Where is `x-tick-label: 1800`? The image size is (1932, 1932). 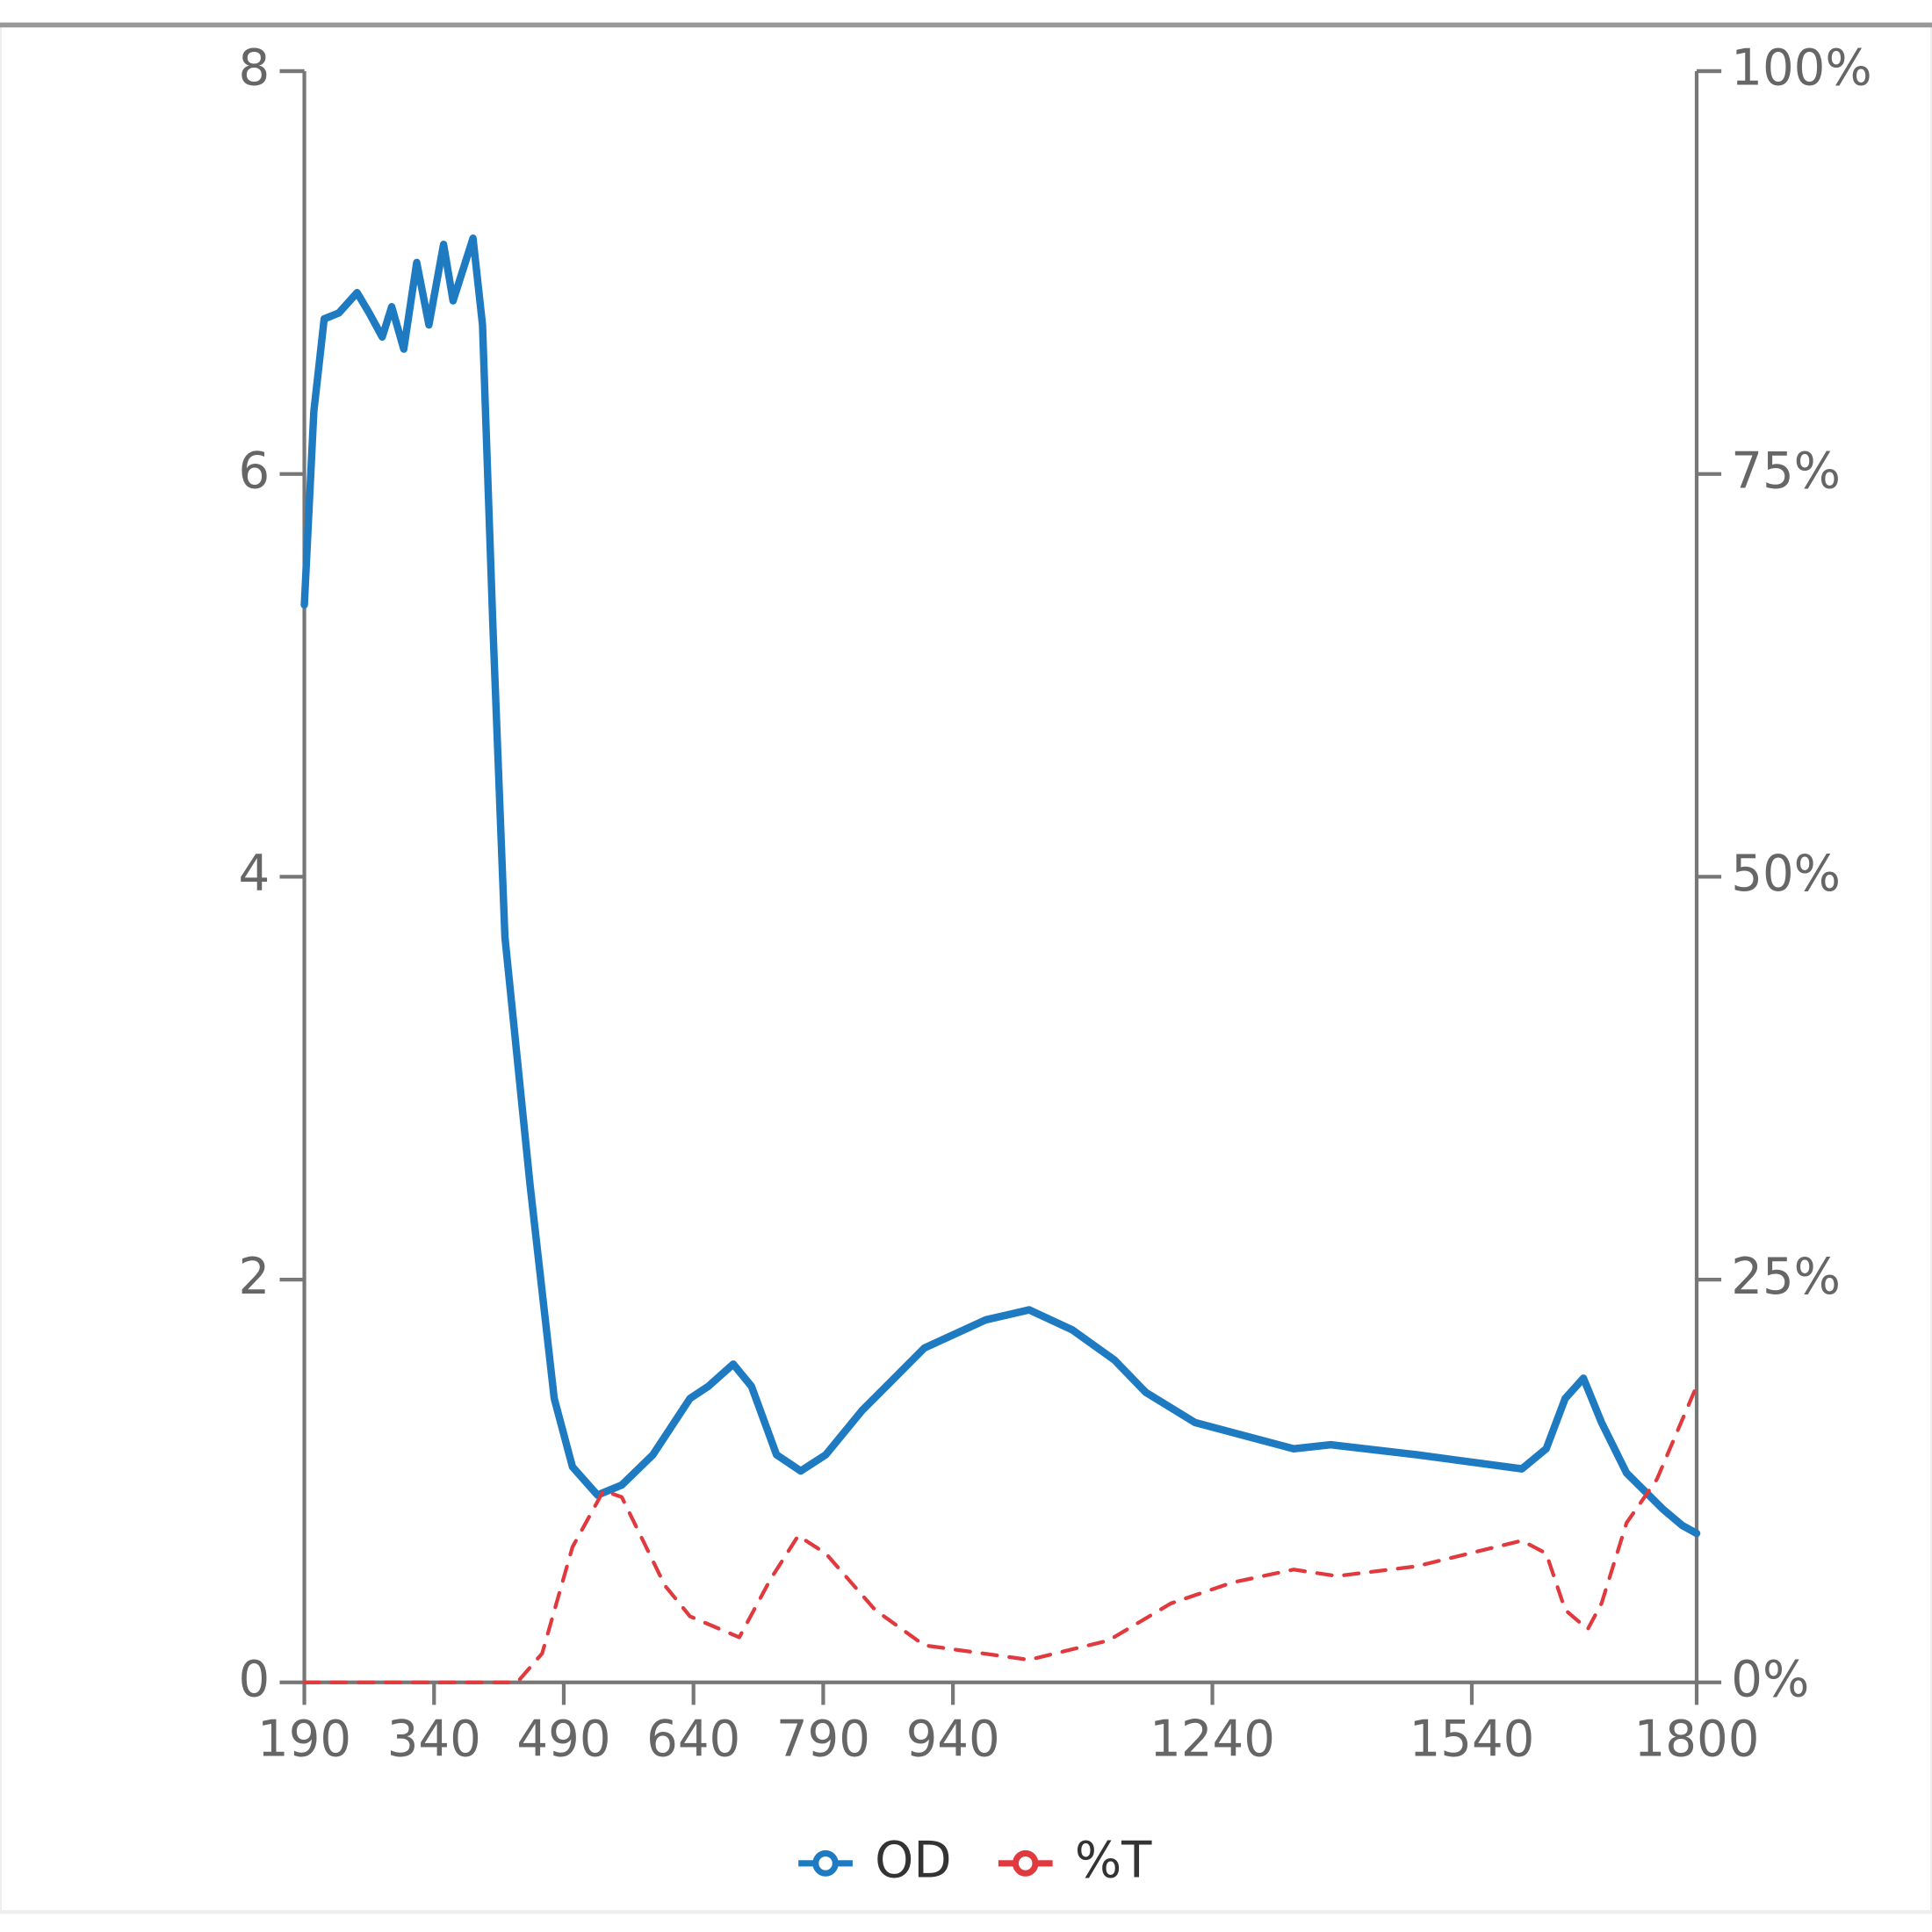
x-tick-label: 1800 is located at coordinates (1697, 1739).